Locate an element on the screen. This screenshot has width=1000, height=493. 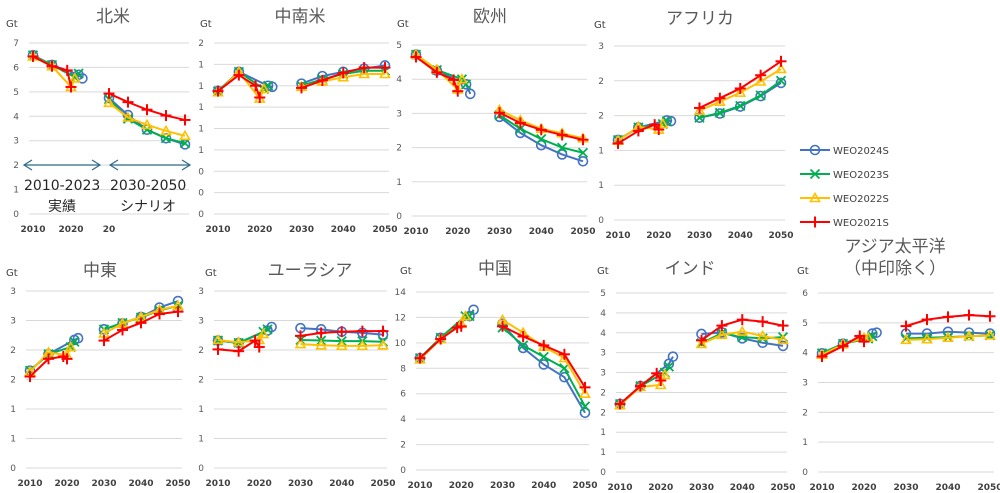
y-tick-label: 5 is located at coordinates (399, 46).